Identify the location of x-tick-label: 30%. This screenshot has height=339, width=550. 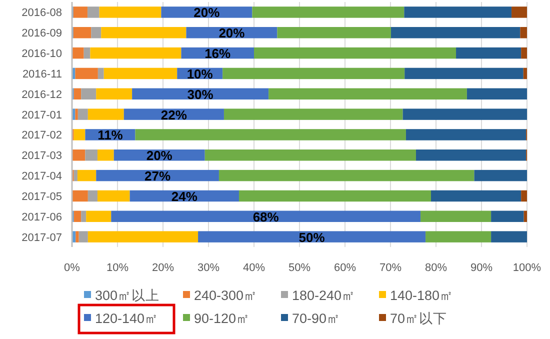
(208, 268).